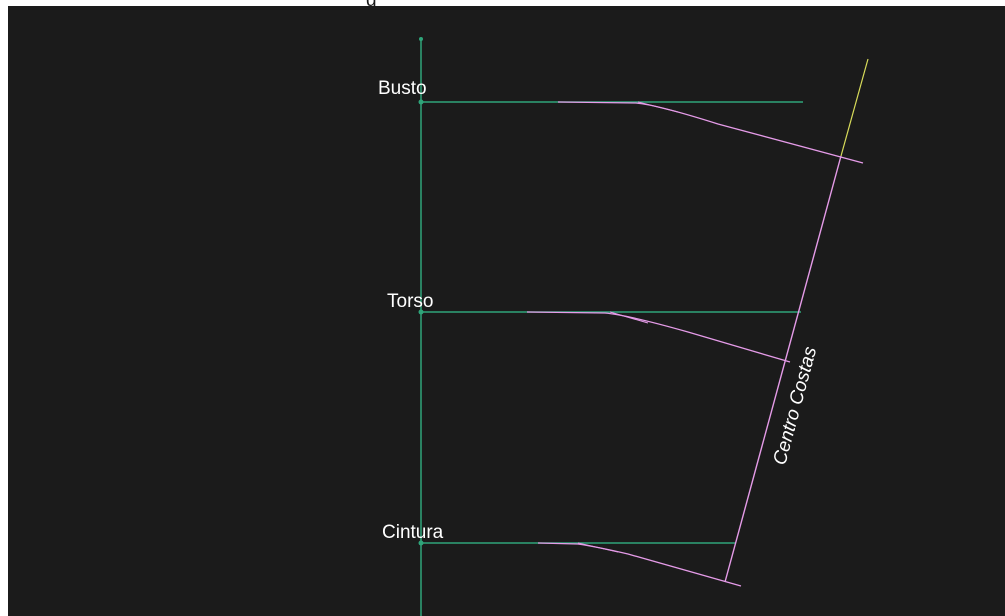  What do you see at coordinates (854, 107) in the screenshot?
I see `centro-costas-extension` at bounding box center [854, 107].